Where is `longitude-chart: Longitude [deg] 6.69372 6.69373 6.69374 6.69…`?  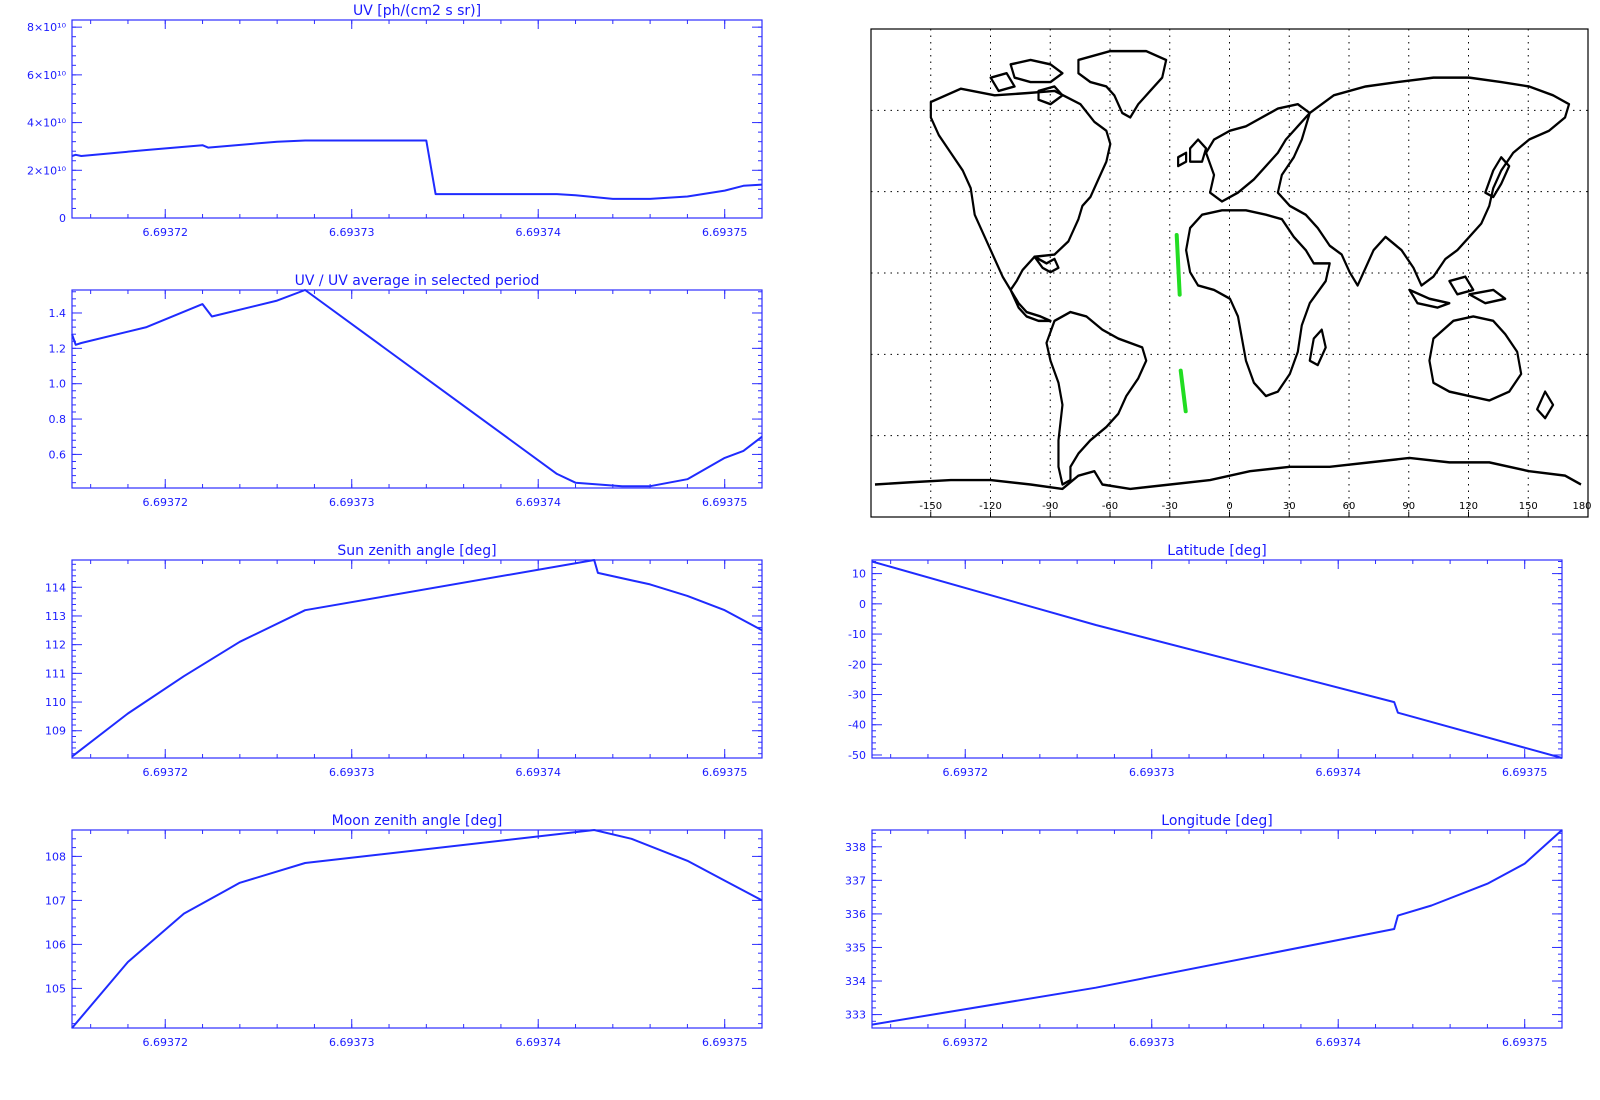 longitude-chart: Longitude [deg] 6.69372 6.69373 6.69374 6.69… is located at coordinates (1204, 931).